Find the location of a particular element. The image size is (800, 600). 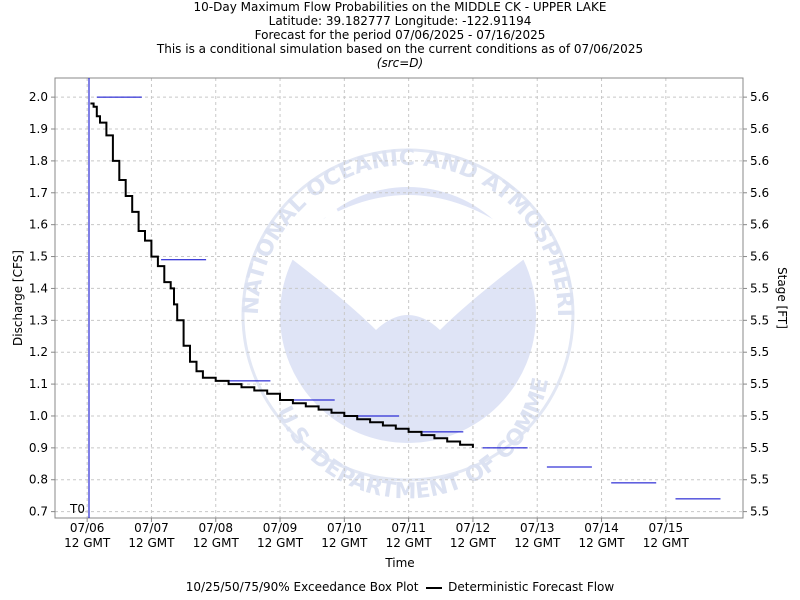

y-tick-label: 2.0 is located at coordinates (38, 97).